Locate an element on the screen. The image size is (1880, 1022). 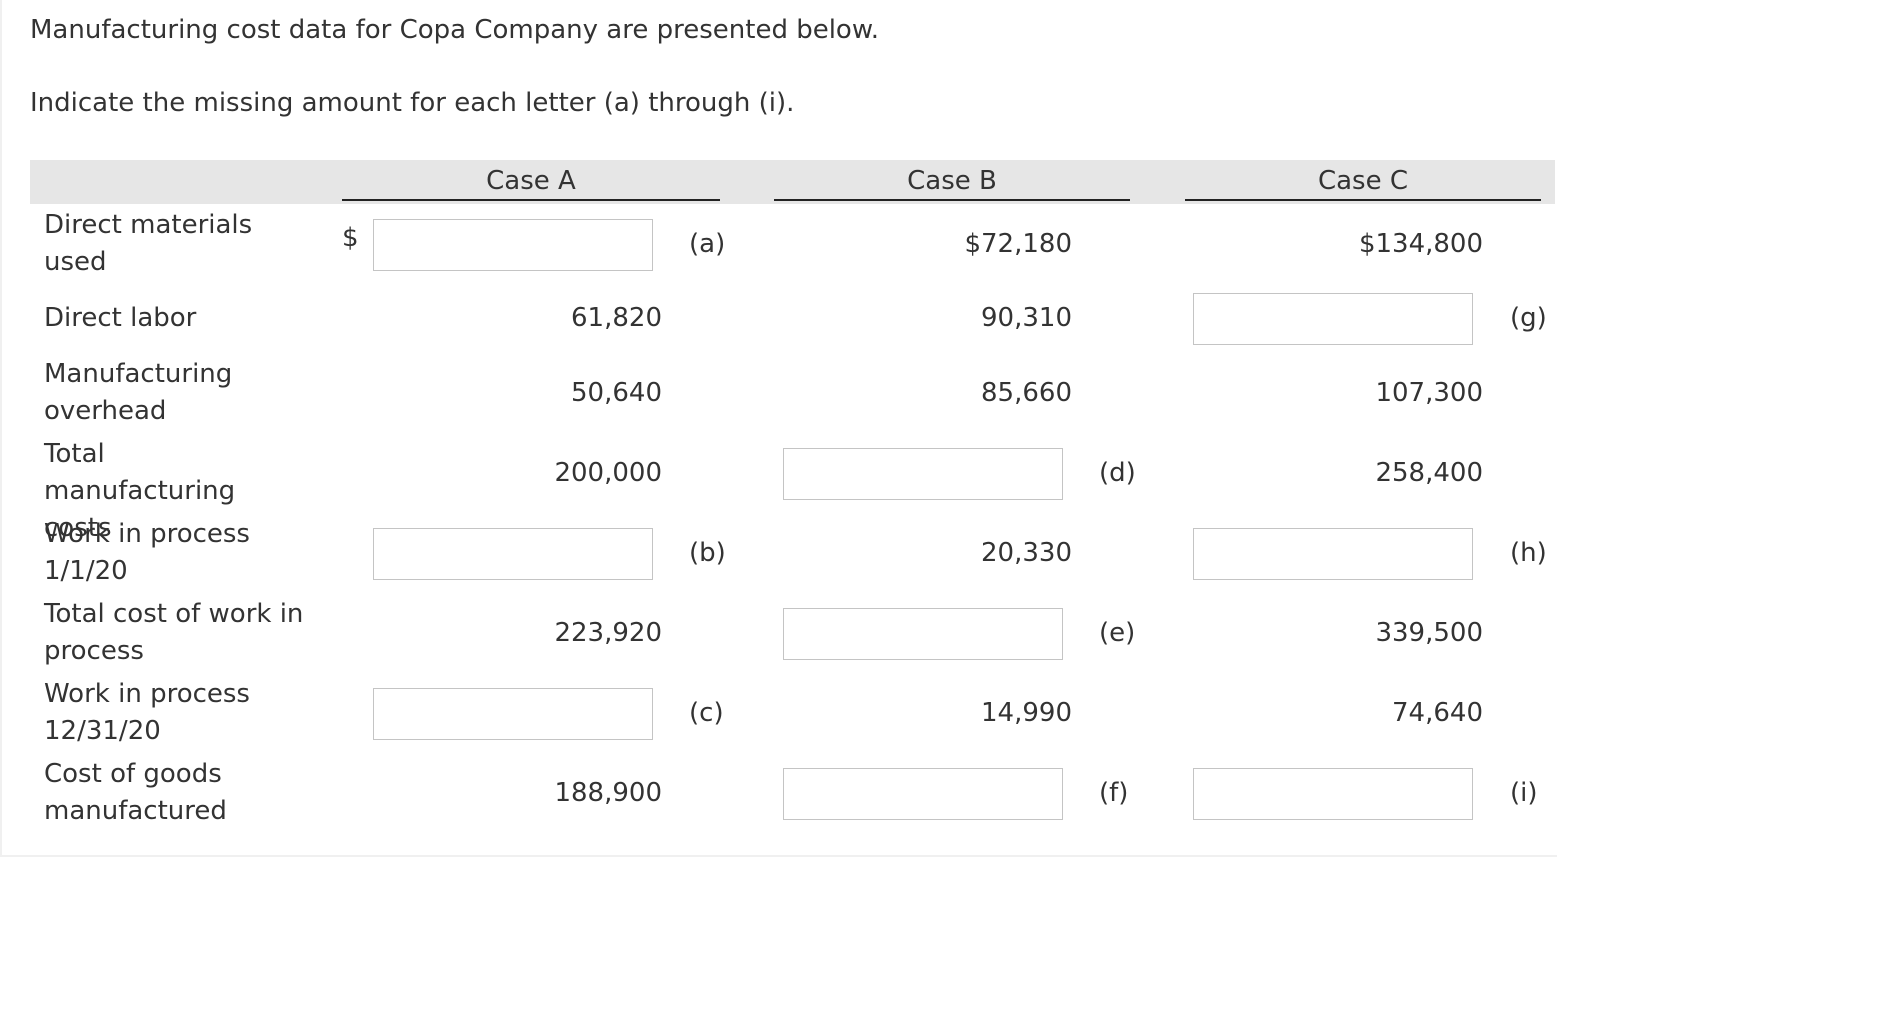
answer-letter: (i) is located at coordinates (1524, 793).